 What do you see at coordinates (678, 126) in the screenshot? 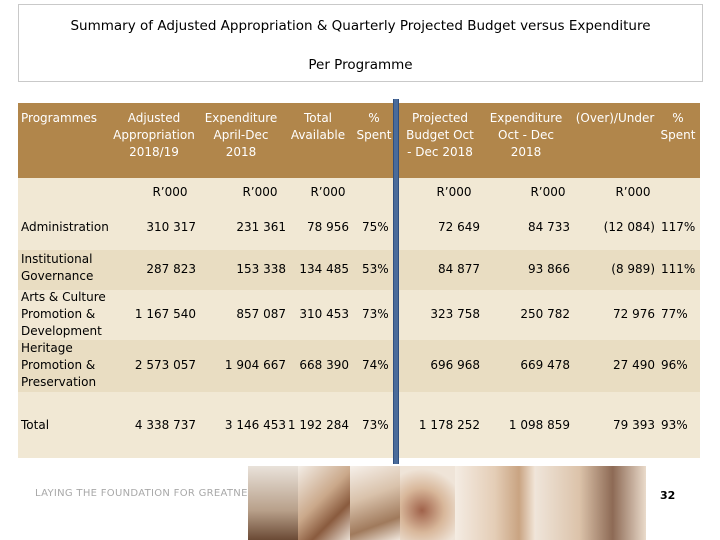
I see `header-pct-spent-2: % Spent` at bounding box center [678, 126].